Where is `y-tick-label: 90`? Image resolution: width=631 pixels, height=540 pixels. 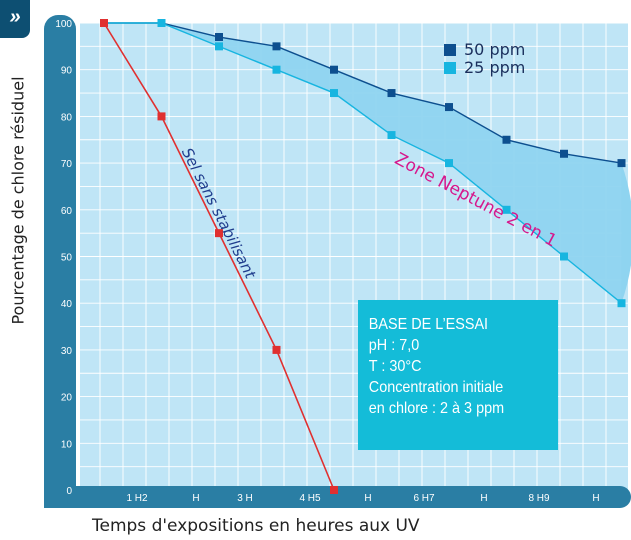
y-tick-label: 90 is located at coordinates (67, 71).